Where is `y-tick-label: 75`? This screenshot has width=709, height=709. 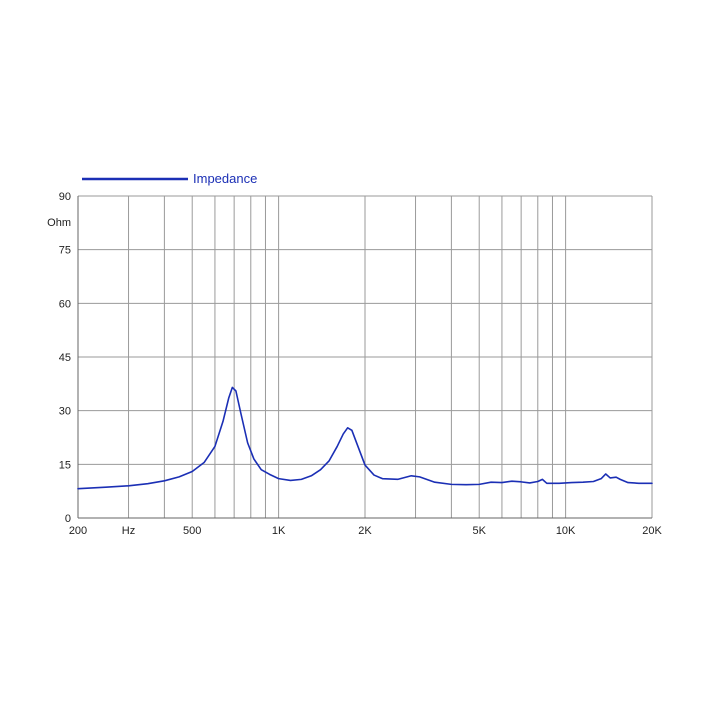 y-tick-label: 75 is located at coordinates (65, 251).